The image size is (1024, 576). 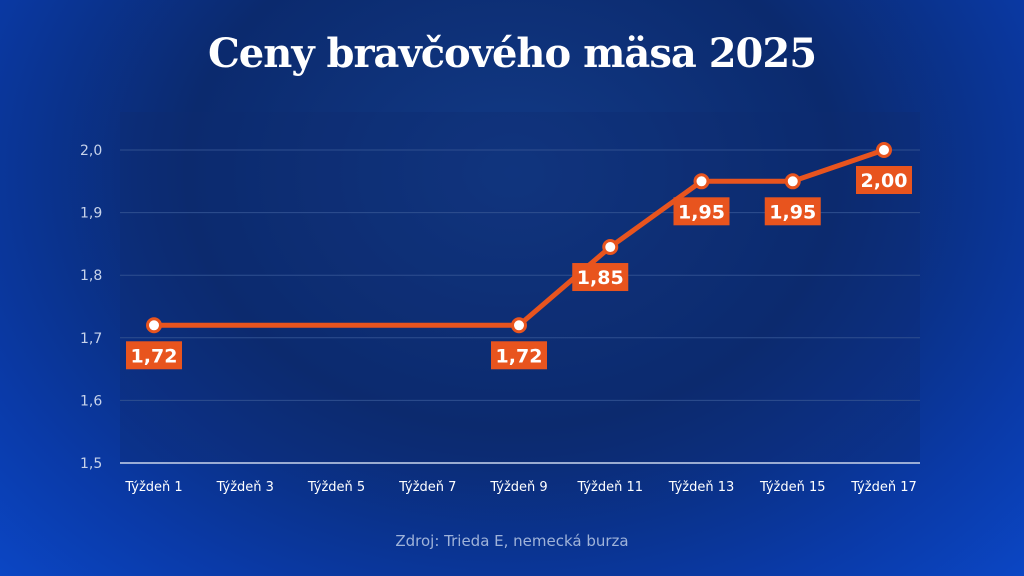 I want to click on data-label: 2,00, so click(x=884, y=181).